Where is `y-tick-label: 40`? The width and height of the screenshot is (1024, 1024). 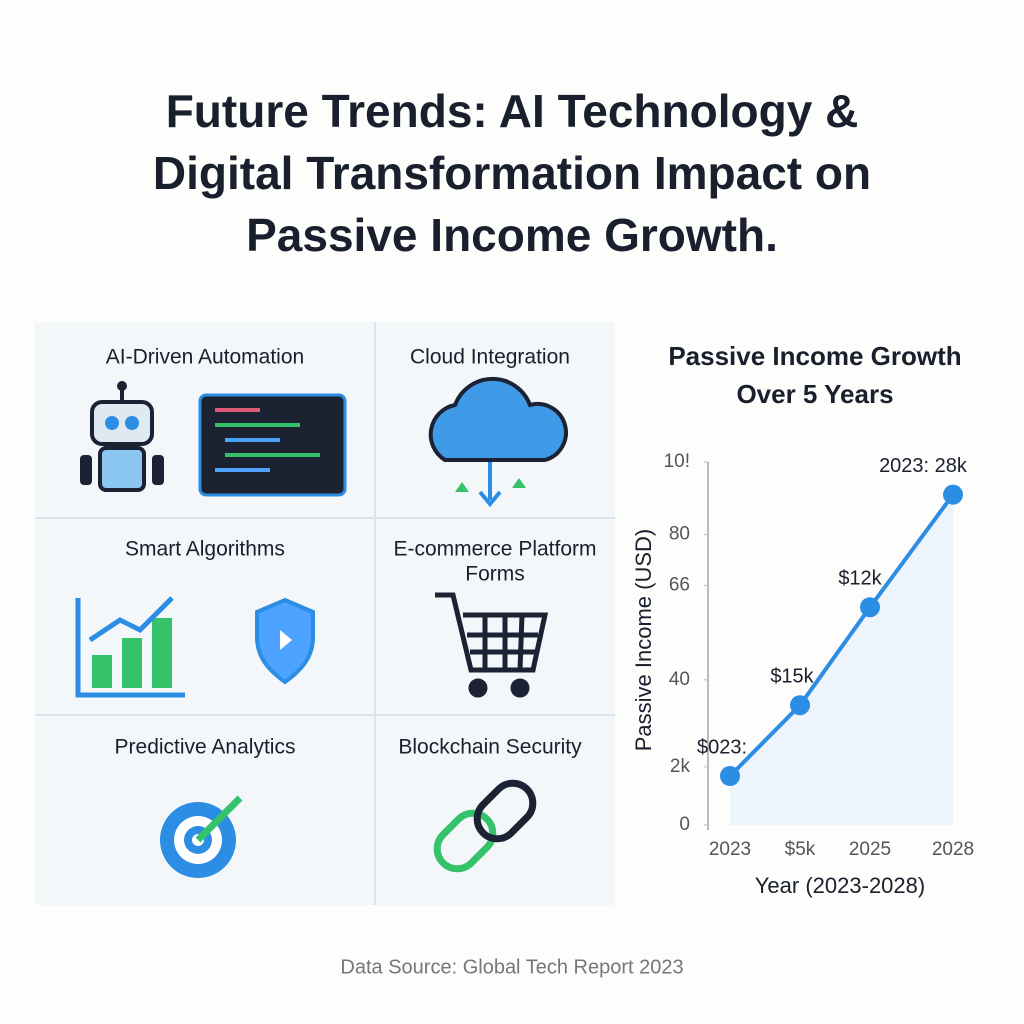 y-tick-label: 40 is located at coordinates (679, 679).